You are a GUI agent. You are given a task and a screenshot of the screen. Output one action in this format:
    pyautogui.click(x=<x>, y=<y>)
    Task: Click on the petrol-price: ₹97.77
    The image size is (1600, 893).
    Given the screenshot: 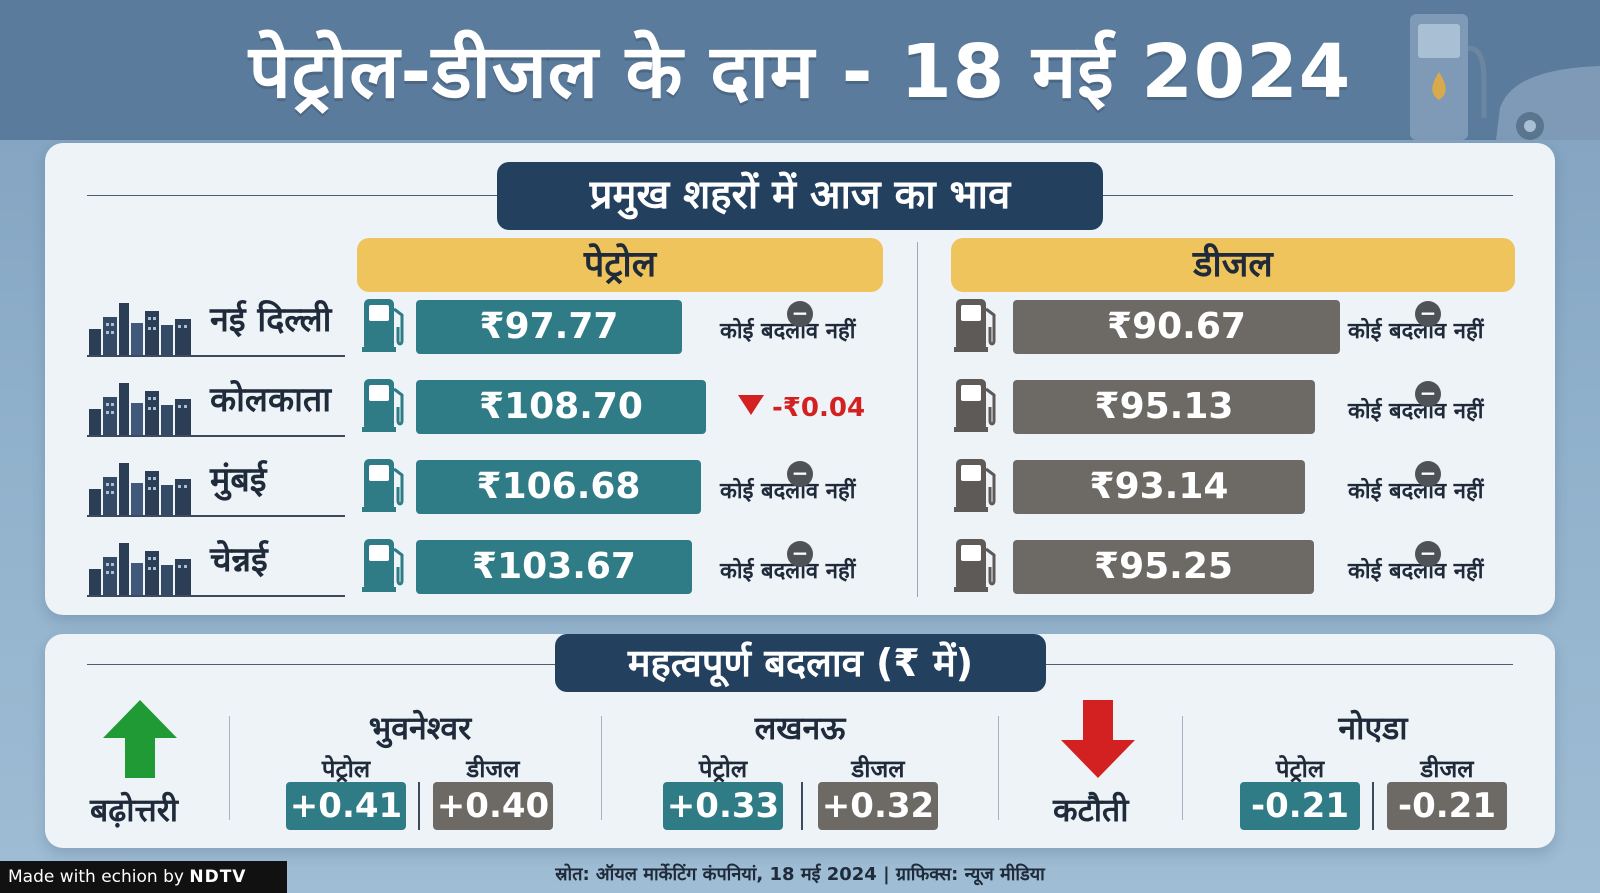 What is the action you would take?
    pyautogui.click(x=549, y=327)
    